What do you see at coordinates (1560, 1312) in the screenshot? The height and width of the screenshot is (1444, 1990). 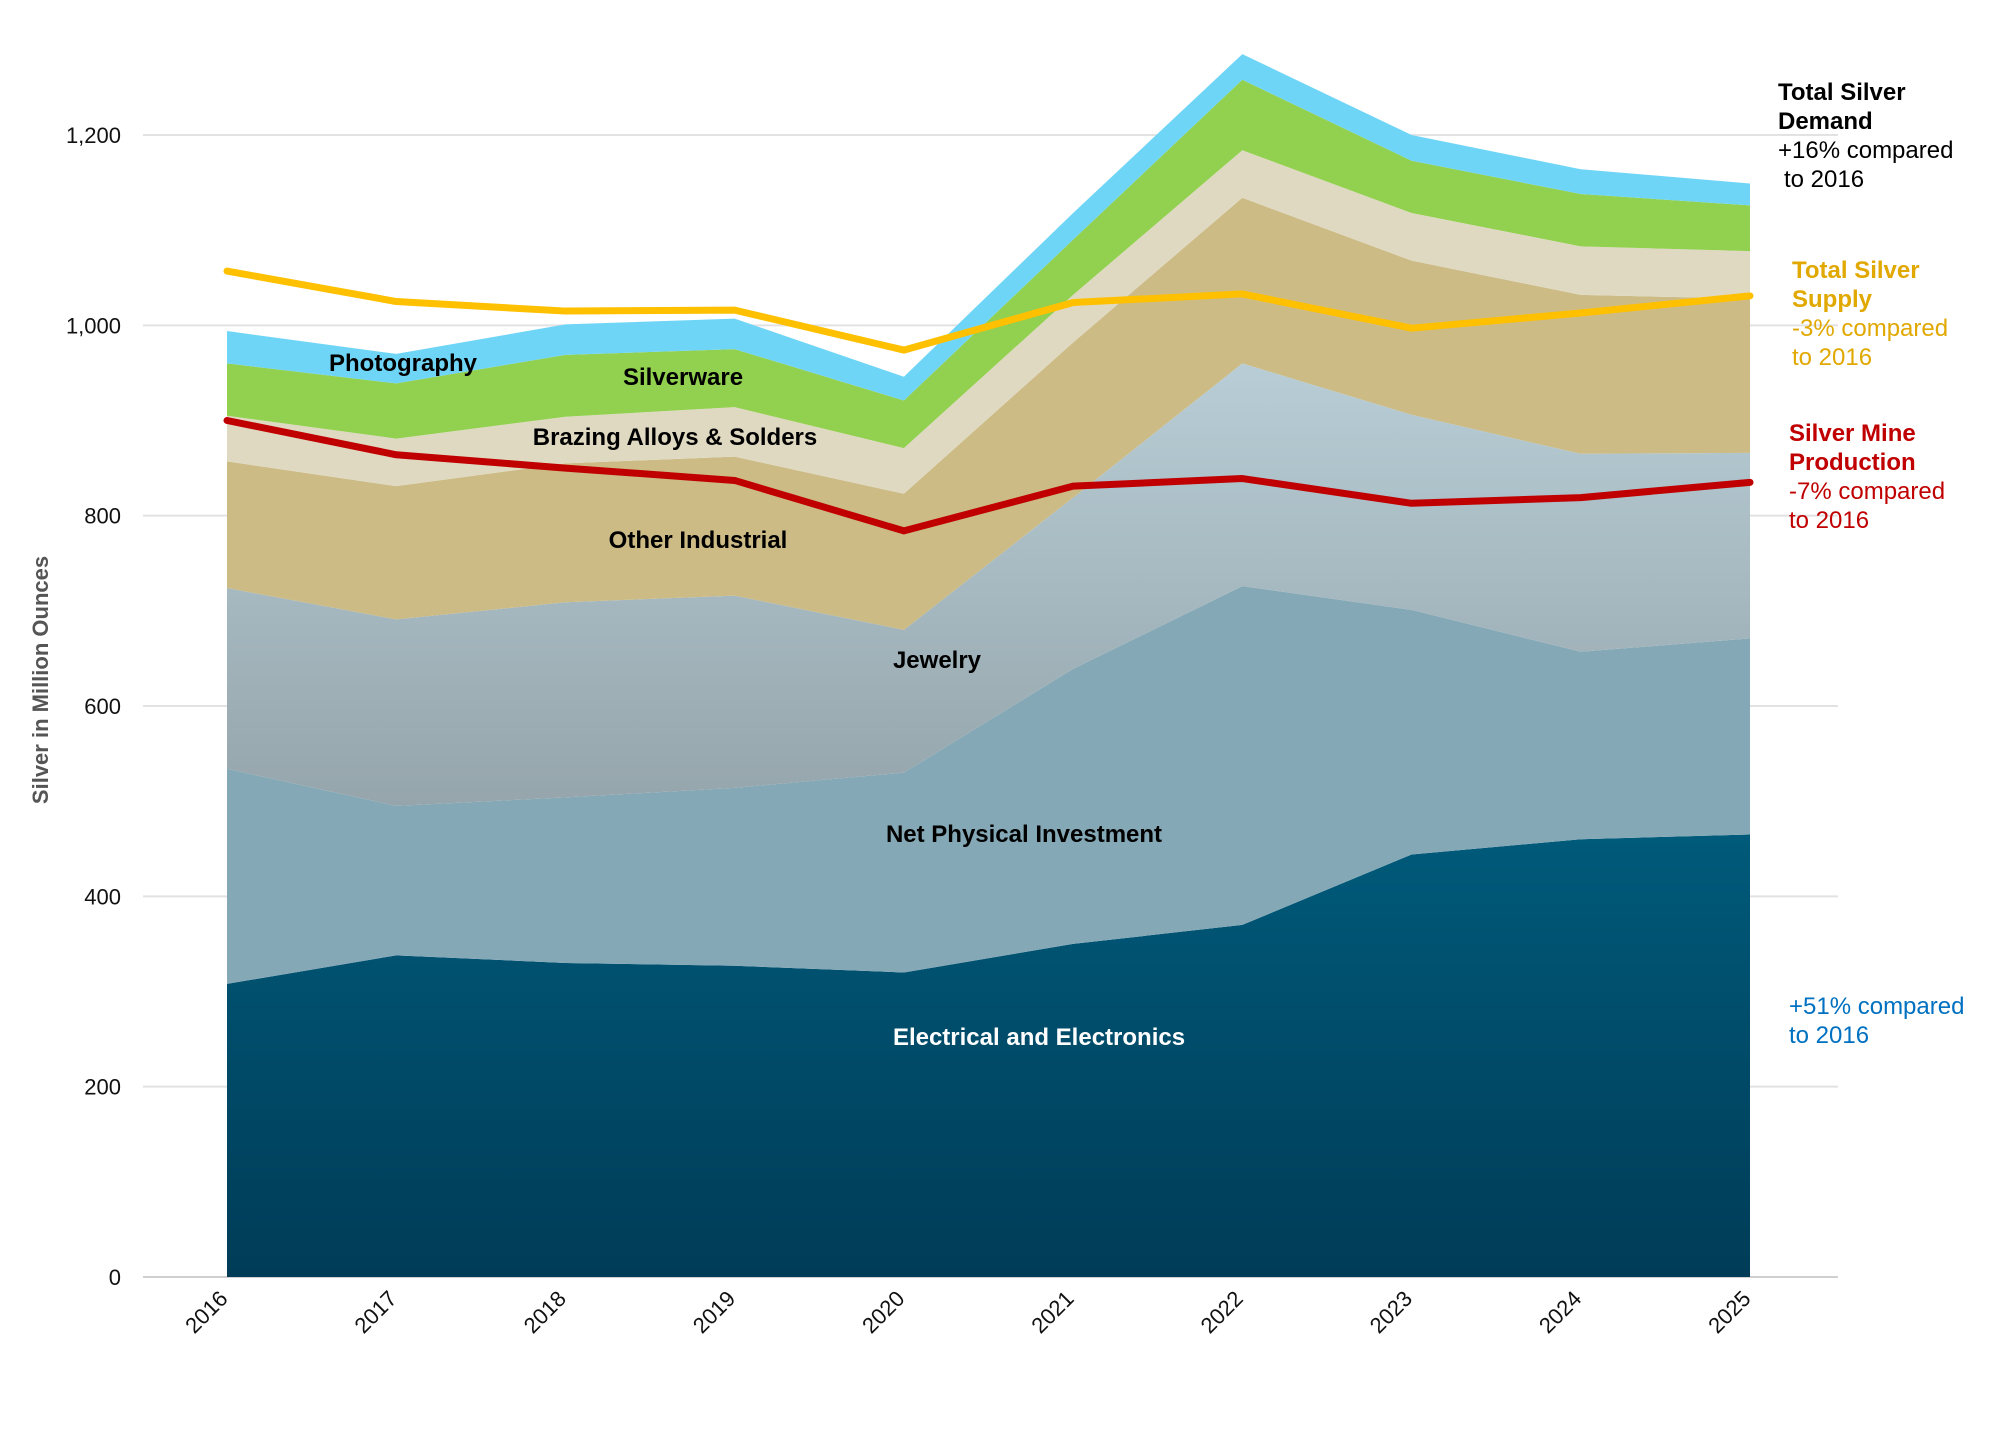 I see `x-tick-2024: 2024` at bounding box center [1560, 1312].